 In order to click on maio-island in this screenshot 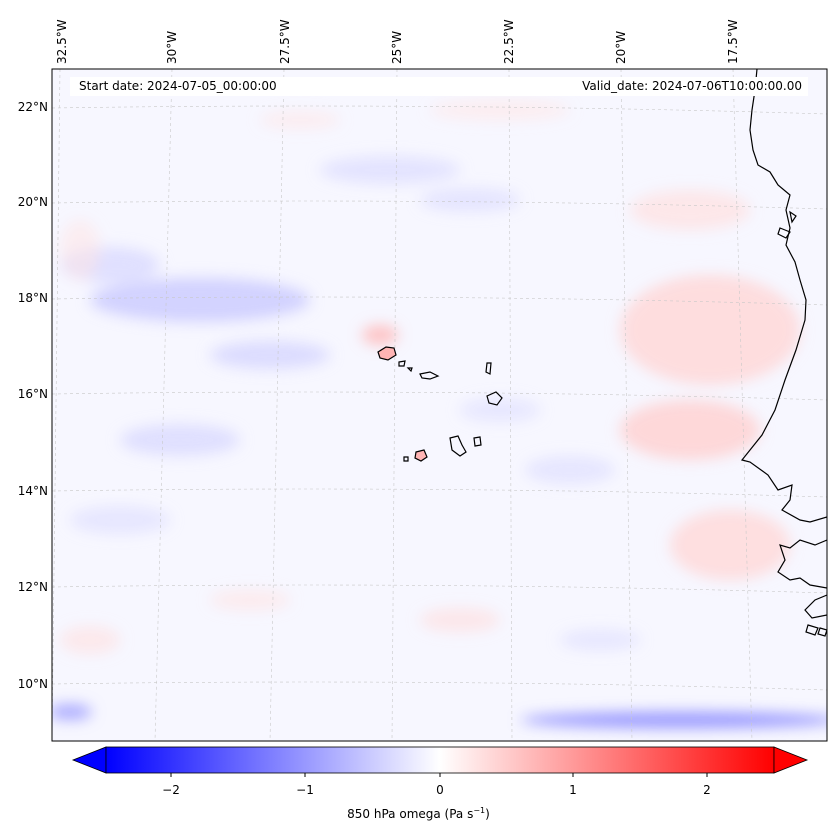, I will do `click(477, 441)`.